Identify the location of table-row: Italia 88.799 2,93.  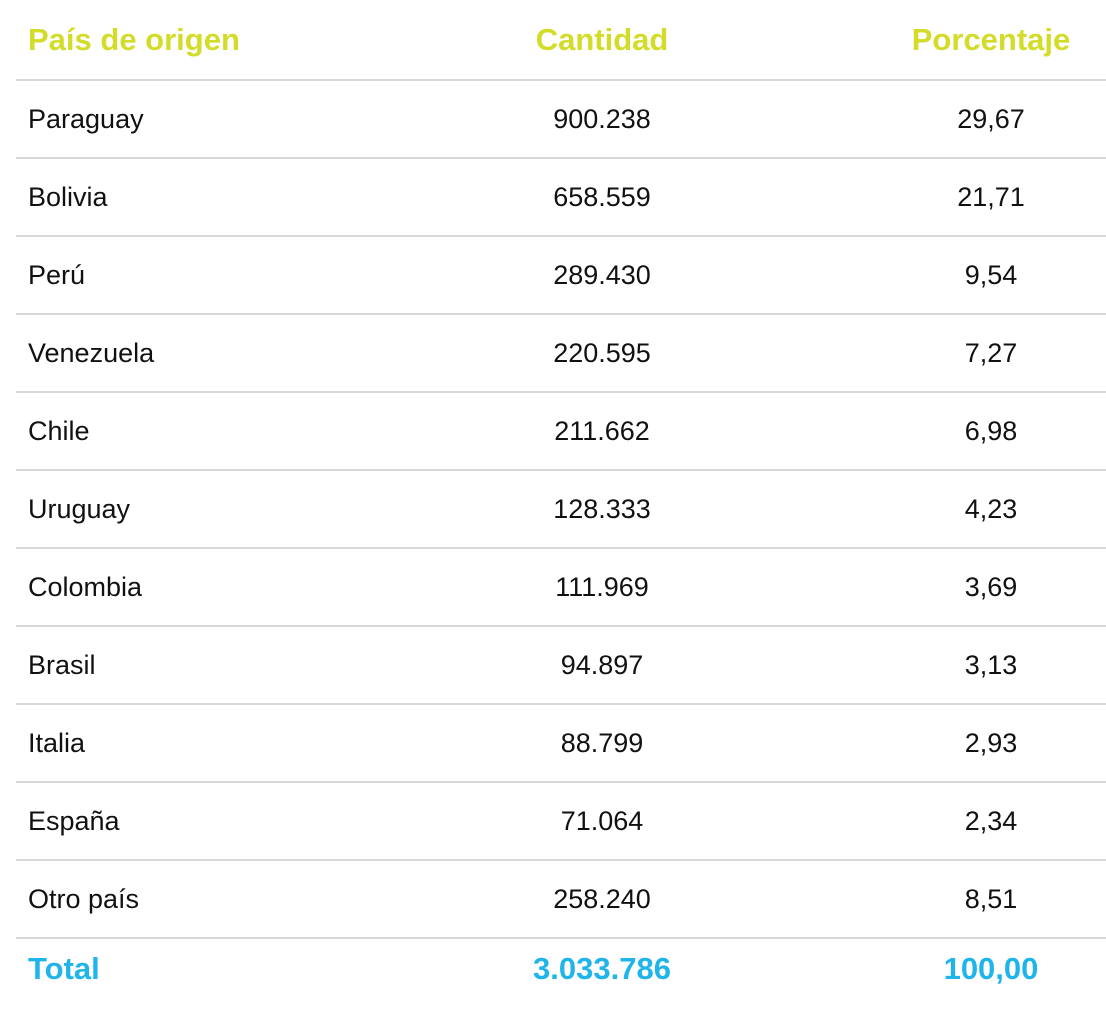
(561, 744).